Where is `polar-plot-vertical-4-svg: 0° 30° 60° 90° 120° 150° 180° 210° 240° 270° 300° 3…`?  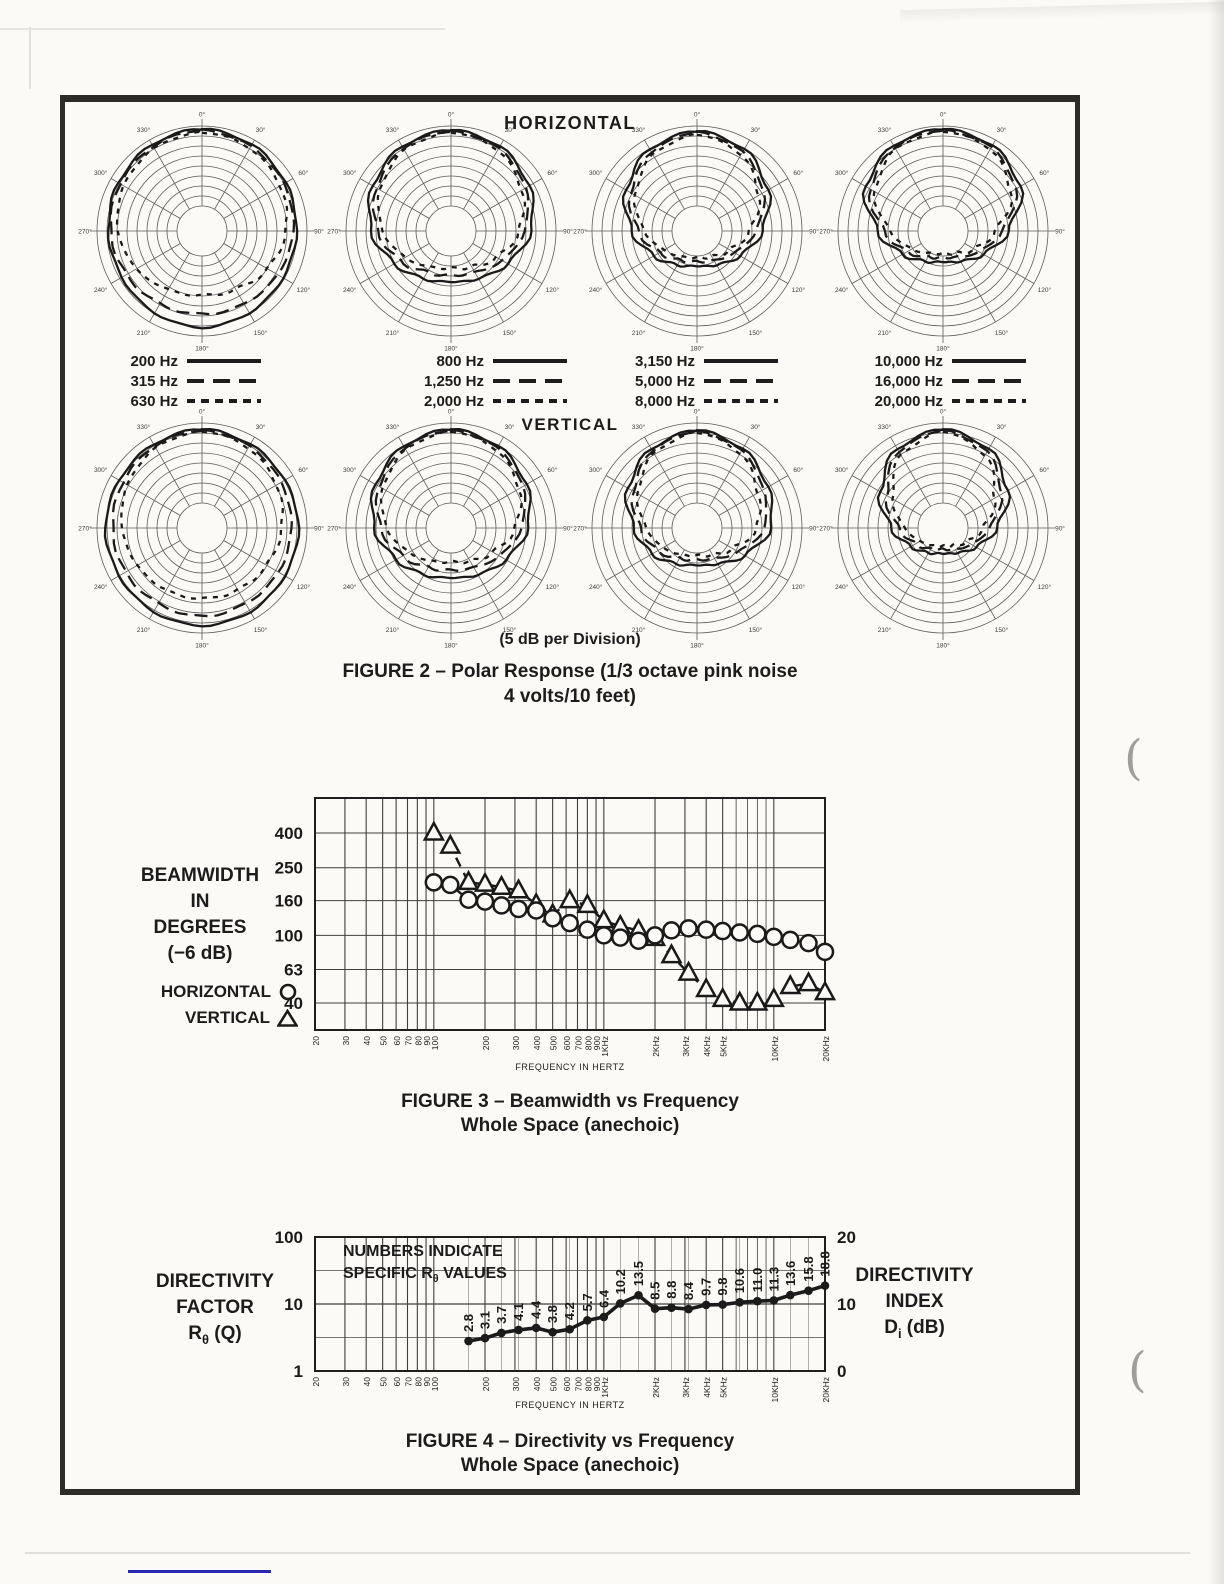
polar-plot-vertical-4-svg: 0° 30° 60° 90° 120° 150° 180° 210° 240° 270° 300° 3… is located at coordinates (942, 529).